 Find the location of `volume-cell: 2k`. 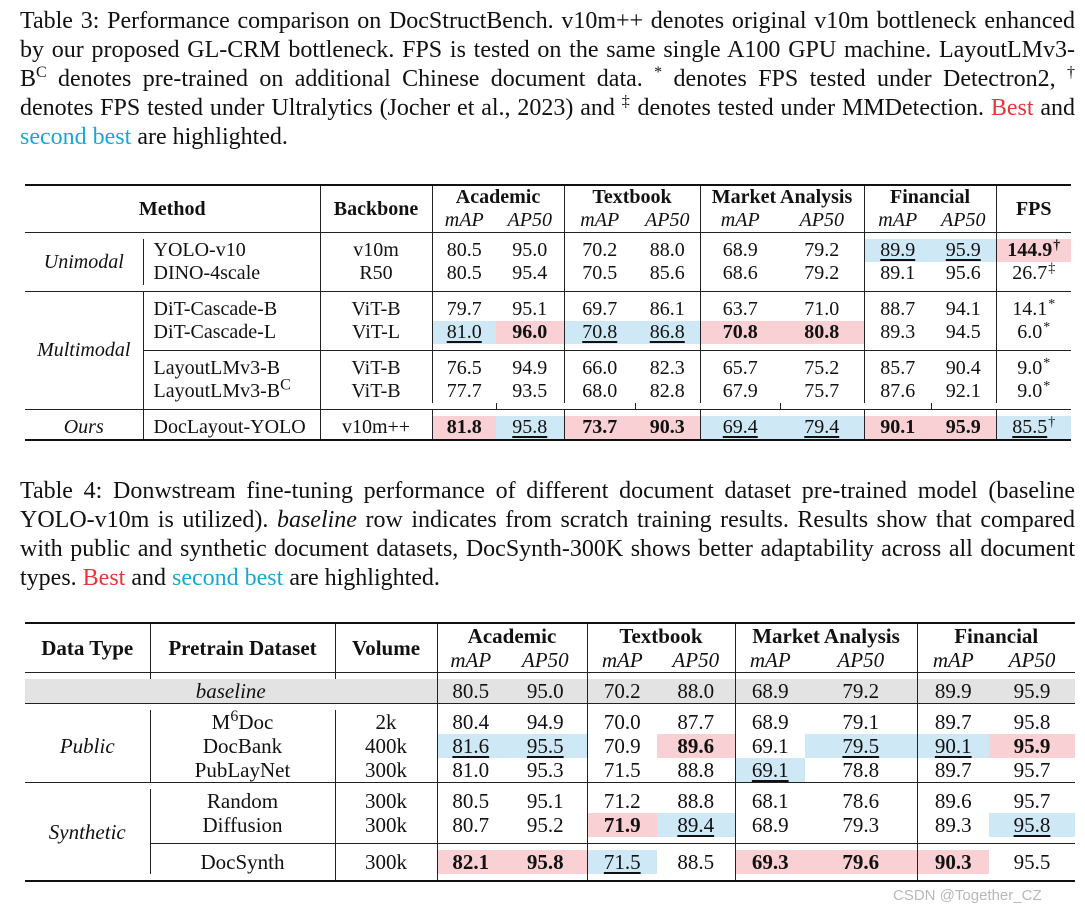

volume-cell: 2k is located at coordinates (386, 722).